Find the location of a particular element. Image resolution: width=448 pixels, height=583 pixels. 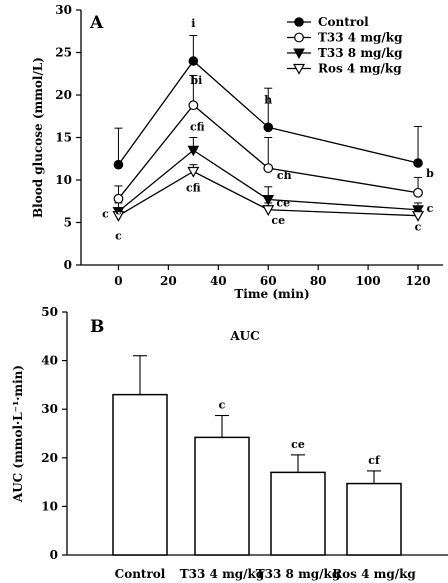

significance-label: i is located at coordinates (193, 23).